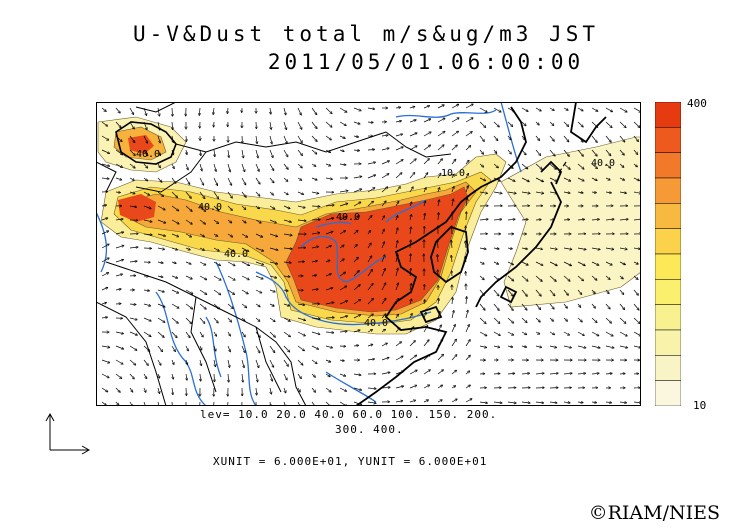  Describe the element at coordinates (426, 62) in the screenshot. I see `chart-timestamp: 2011/05/01.06:00:00` at that location.